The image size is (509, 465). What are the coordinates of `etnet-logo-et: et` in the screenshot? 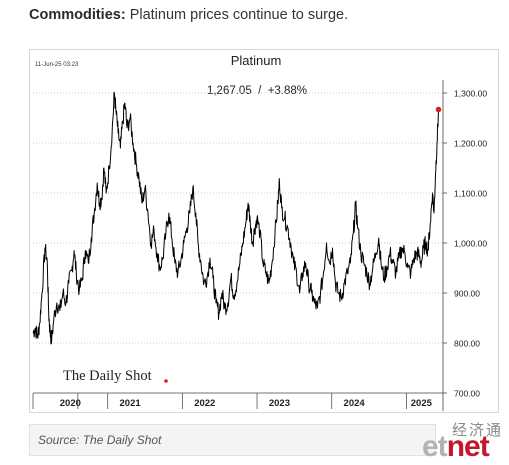 It's located at (435, 446).